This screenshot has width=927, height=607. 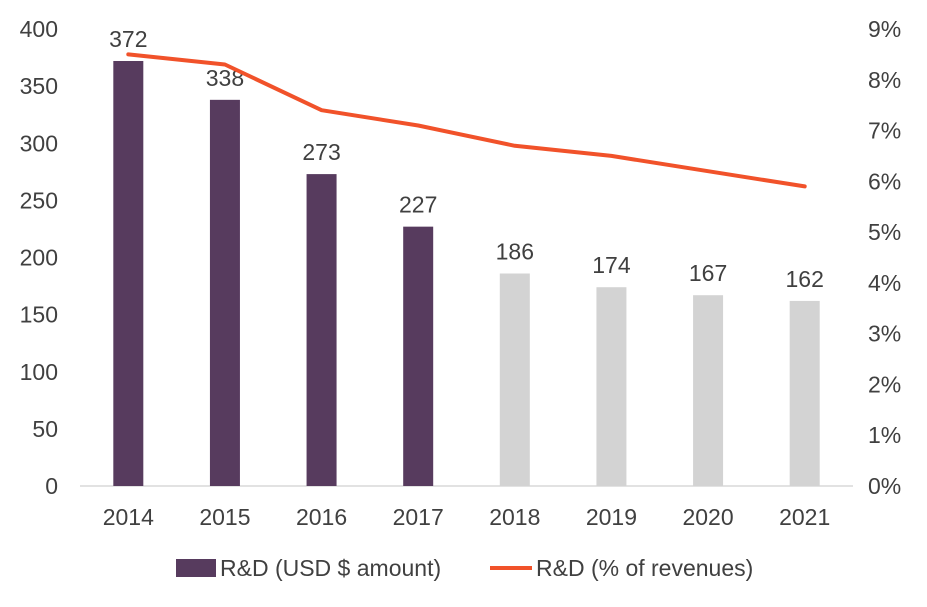 I want to click on right-axis-tick-label: 9%, so click(x=884, y=29).